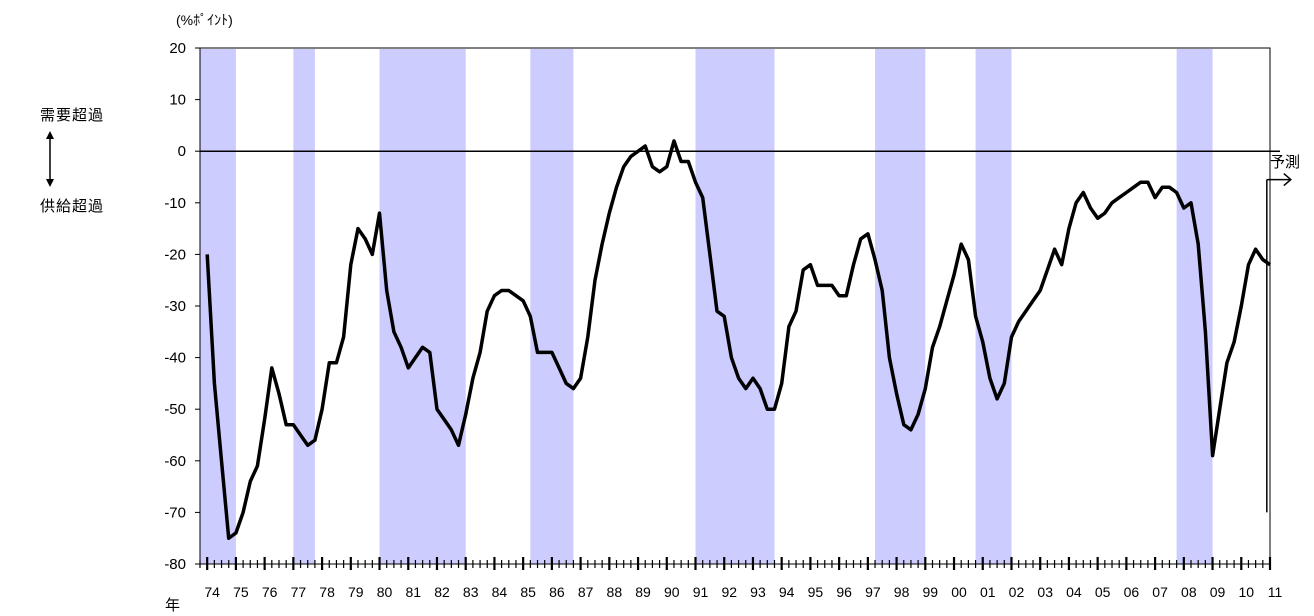  Describe the element at coordinates (177, 48) in the screenshot. I see `y-tick-label: 20` at that location.